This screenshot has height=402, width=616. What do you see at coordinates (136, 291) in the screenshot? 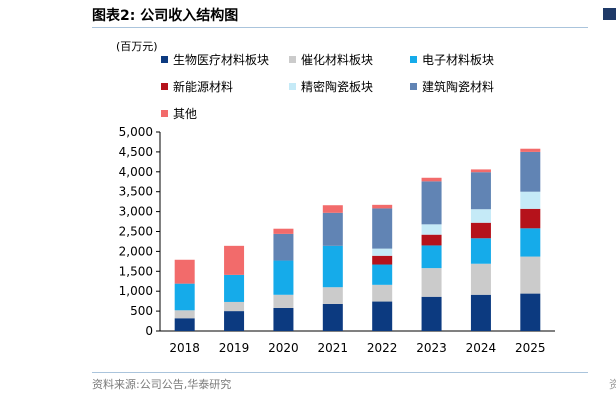
I see `y-tick-label: 1,000` at bounding box center [136, 291].